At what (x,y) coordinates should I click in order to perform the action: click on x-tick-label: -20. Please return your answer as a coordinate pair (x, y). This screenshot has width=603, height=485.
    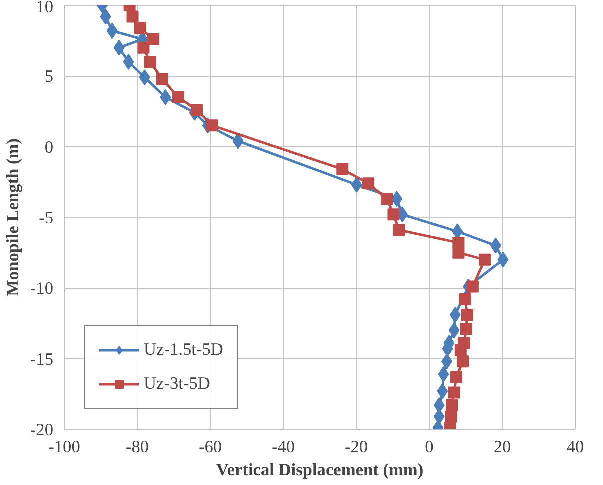
    Looking at the image, I should click on (356, 447).